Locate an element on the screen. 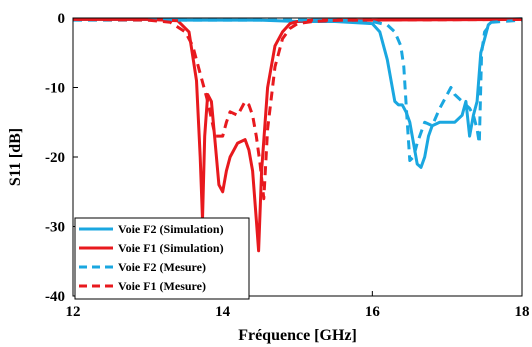  y-axis-title: S11 [dB] is located at coordinates (15, 157).